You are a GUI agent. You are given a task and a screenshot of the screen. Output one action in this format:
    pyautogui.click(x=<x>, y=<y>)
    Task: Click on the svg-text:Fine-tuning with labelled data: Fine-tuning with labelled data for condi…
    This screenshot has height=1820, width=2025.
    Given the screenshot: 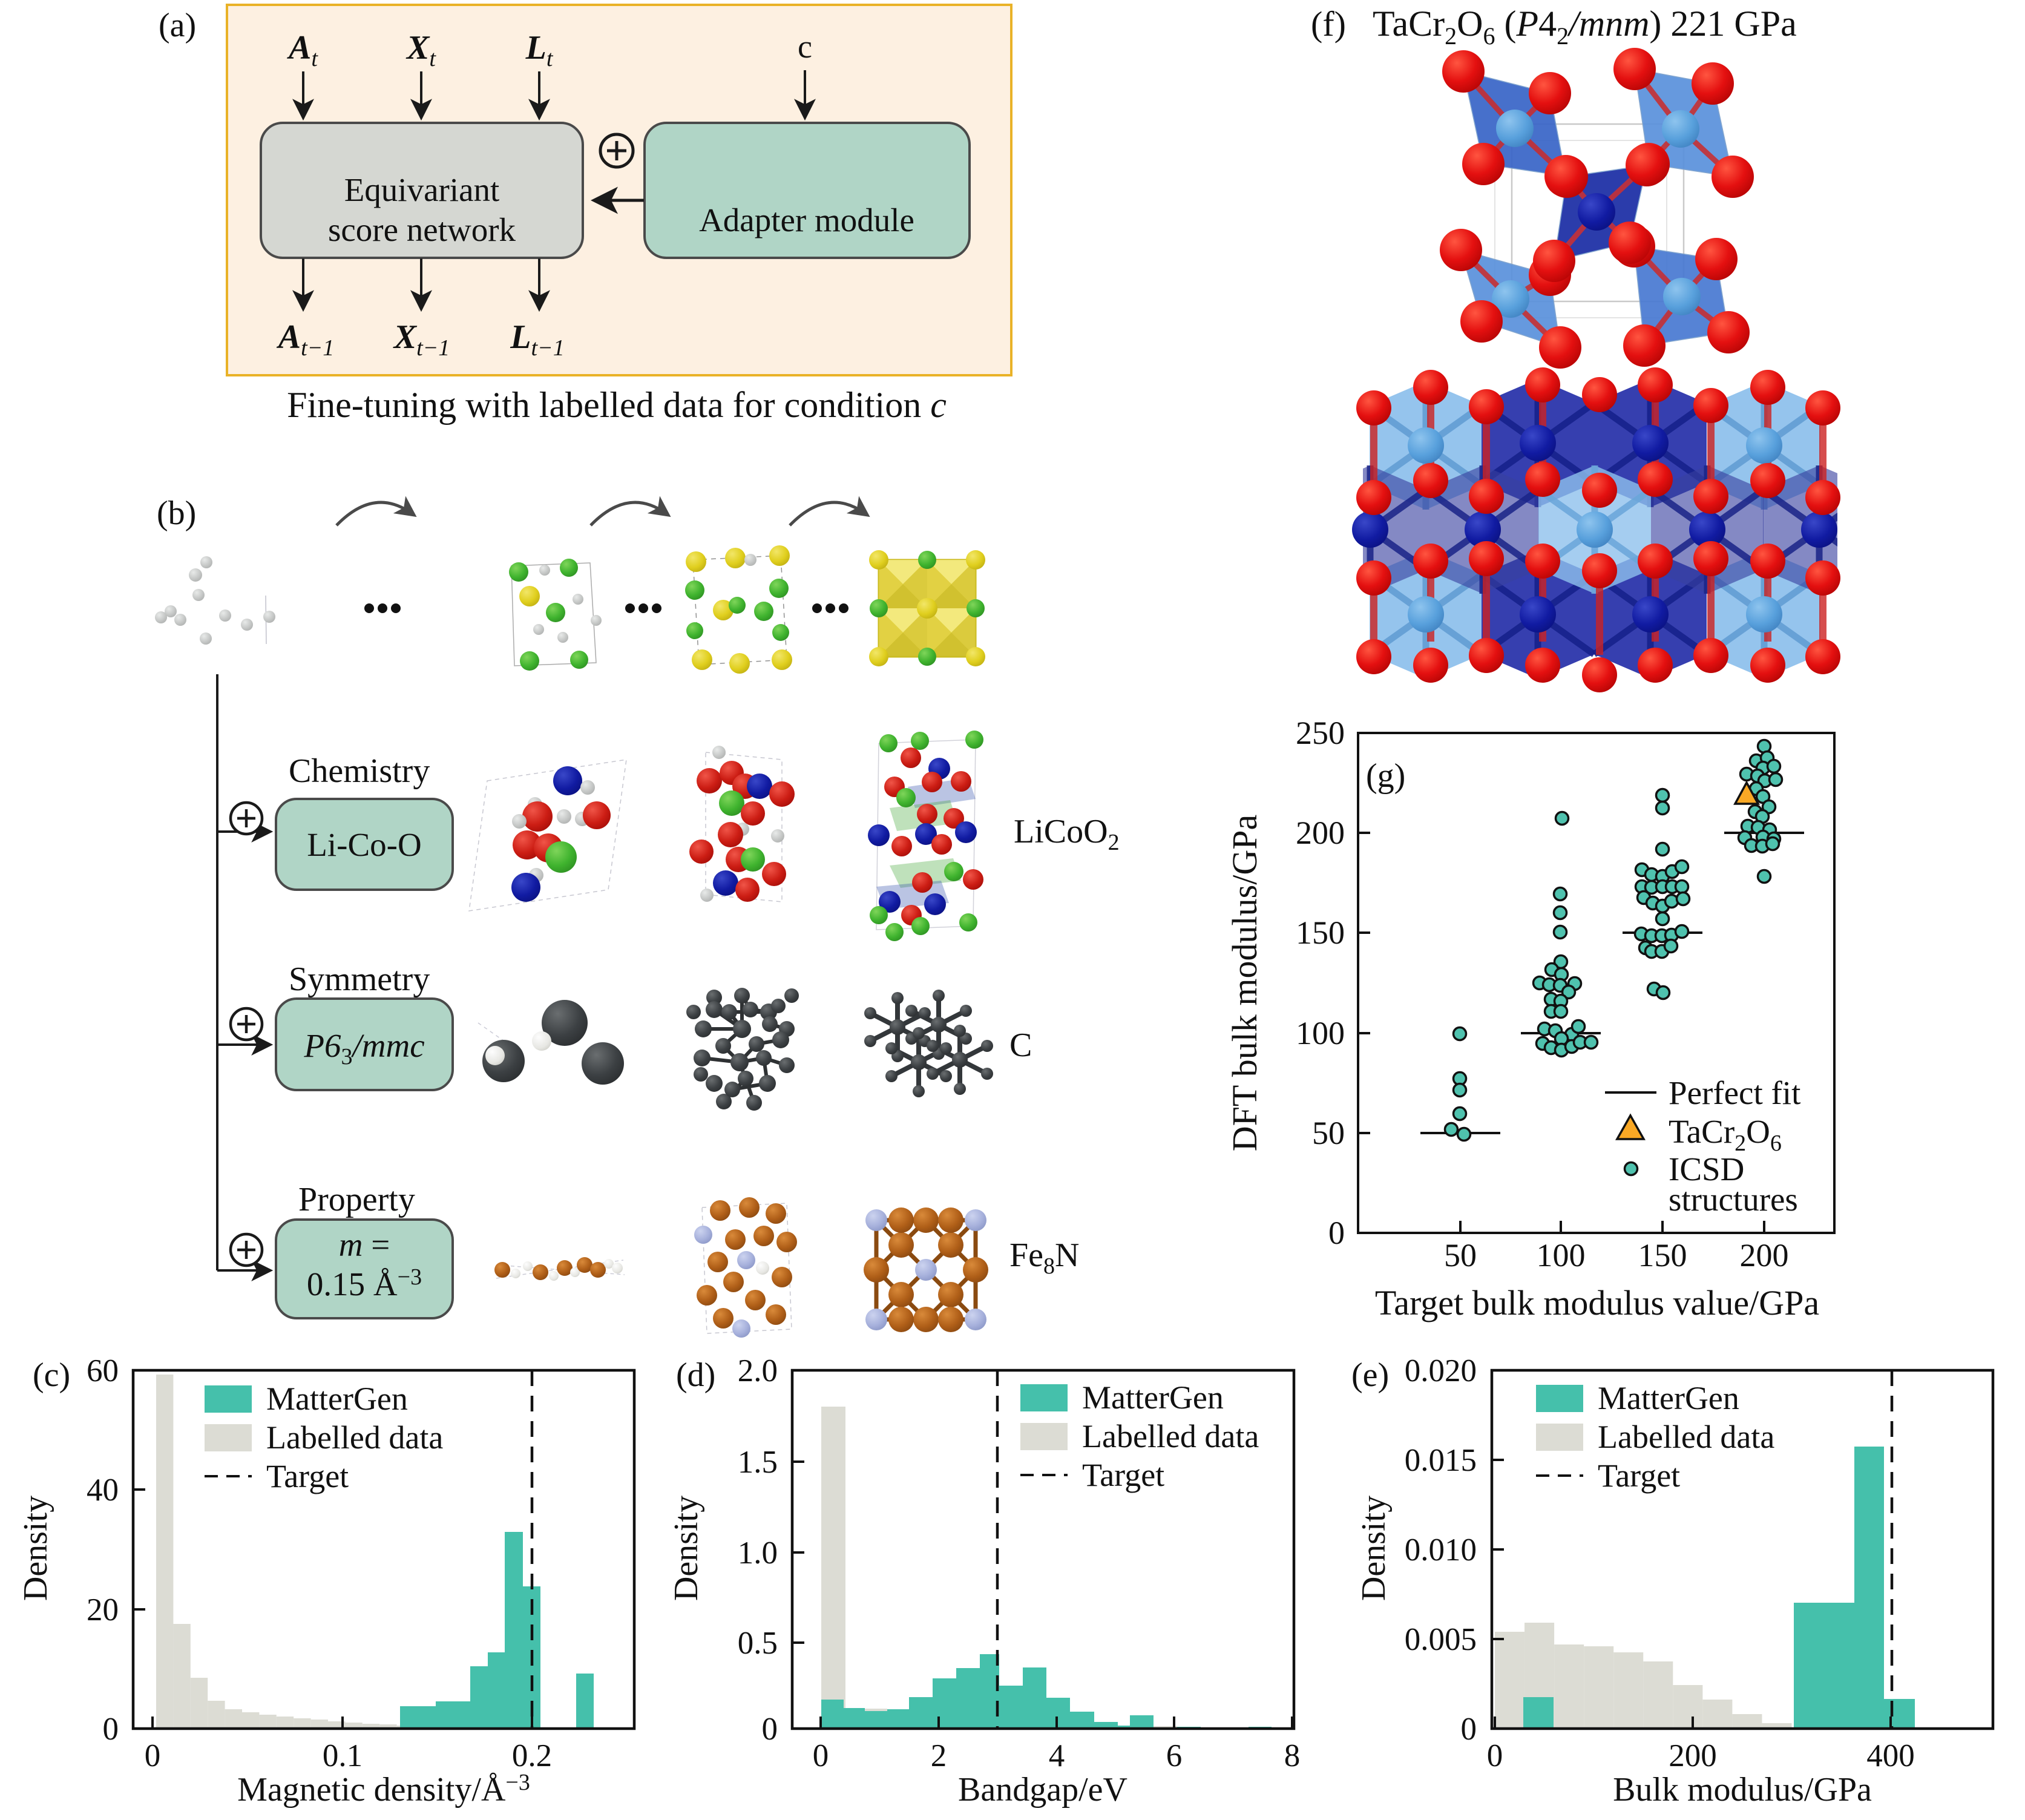 What is the action you would take?
    pyautogui.click(x=617, y=405)
    